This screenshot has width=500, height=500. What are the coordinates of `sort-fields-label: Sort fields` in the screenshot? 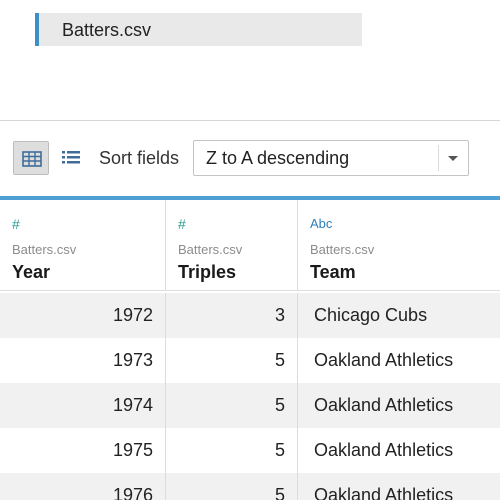 It's located at (139, 158).